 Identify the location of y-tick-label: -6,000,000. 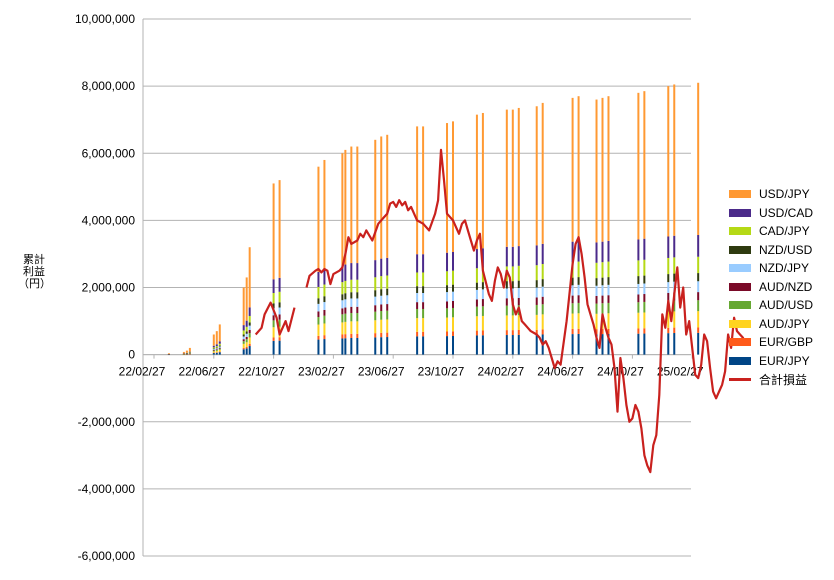
(107, 556).